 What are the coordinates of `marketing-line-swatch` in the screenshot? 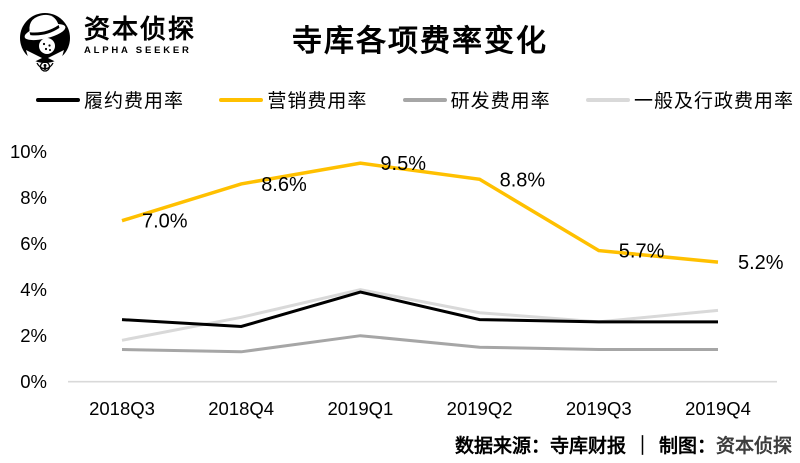 It's located at (241, 99).